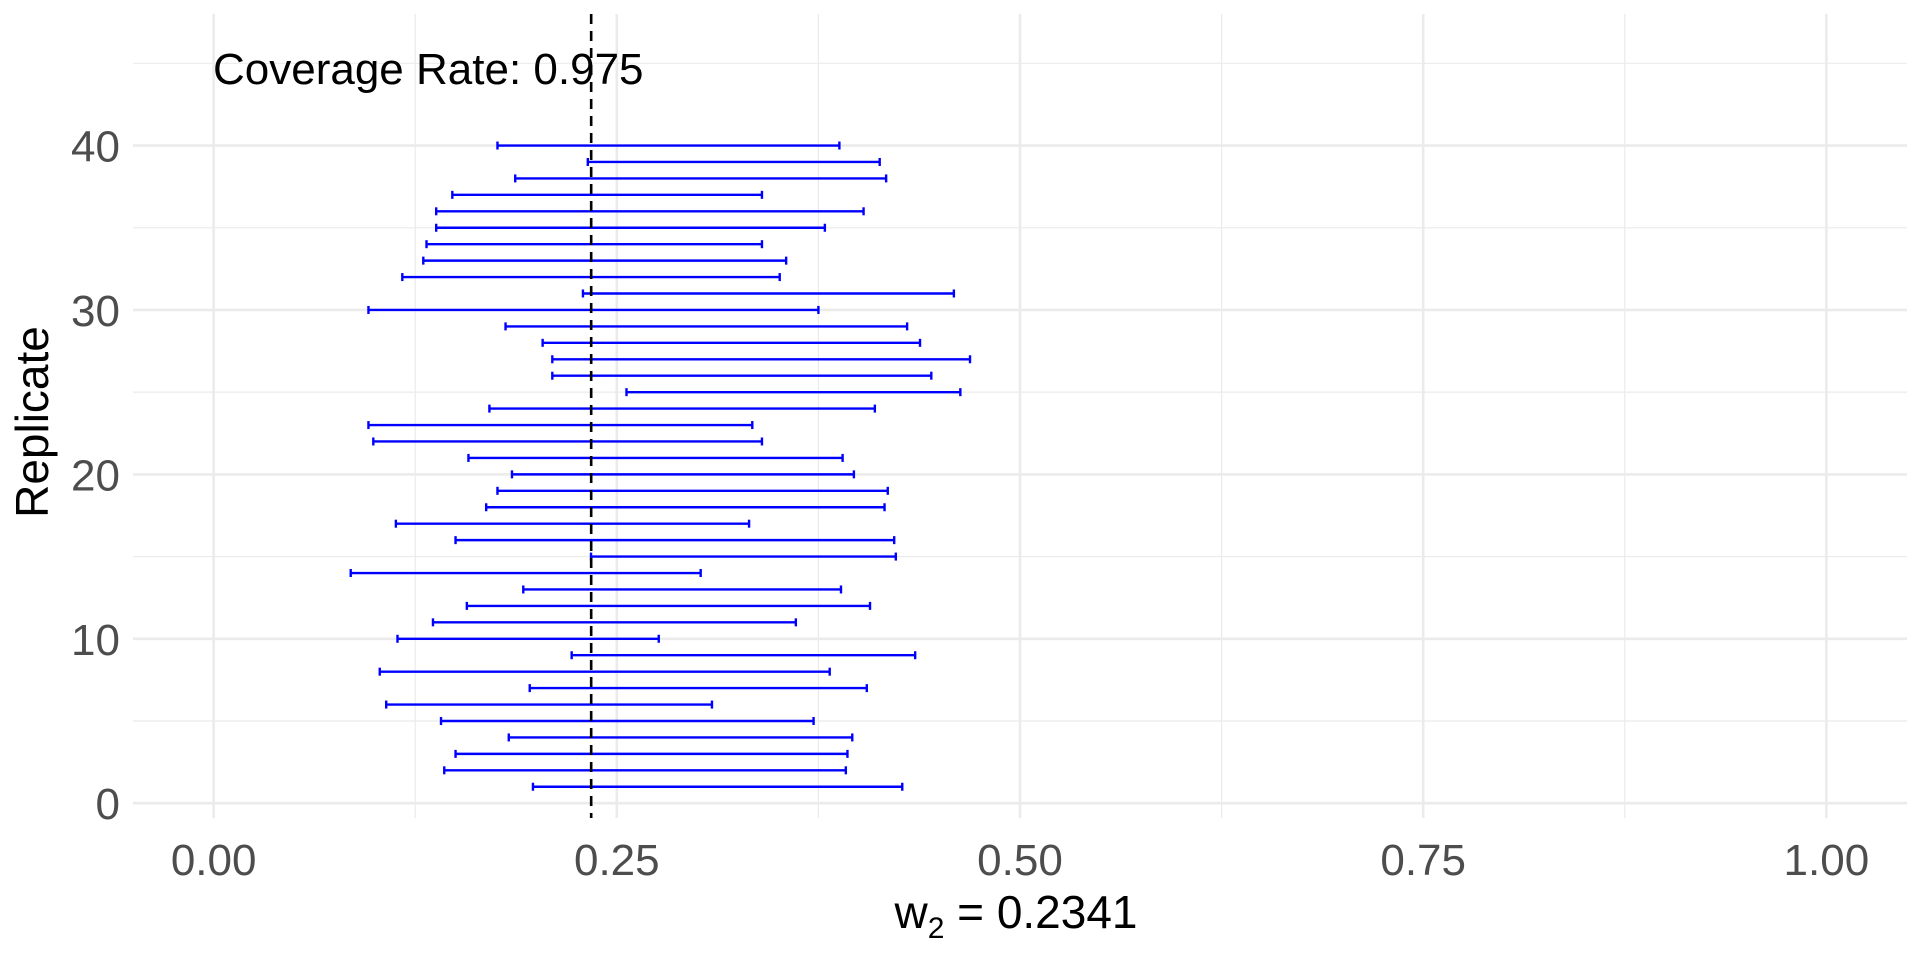 The height and width of the screenshot is (960, 1920). Describe the element at coordinates (1827, 860) in the screenshot. I see `x-tick-label: 1.00` at that location.